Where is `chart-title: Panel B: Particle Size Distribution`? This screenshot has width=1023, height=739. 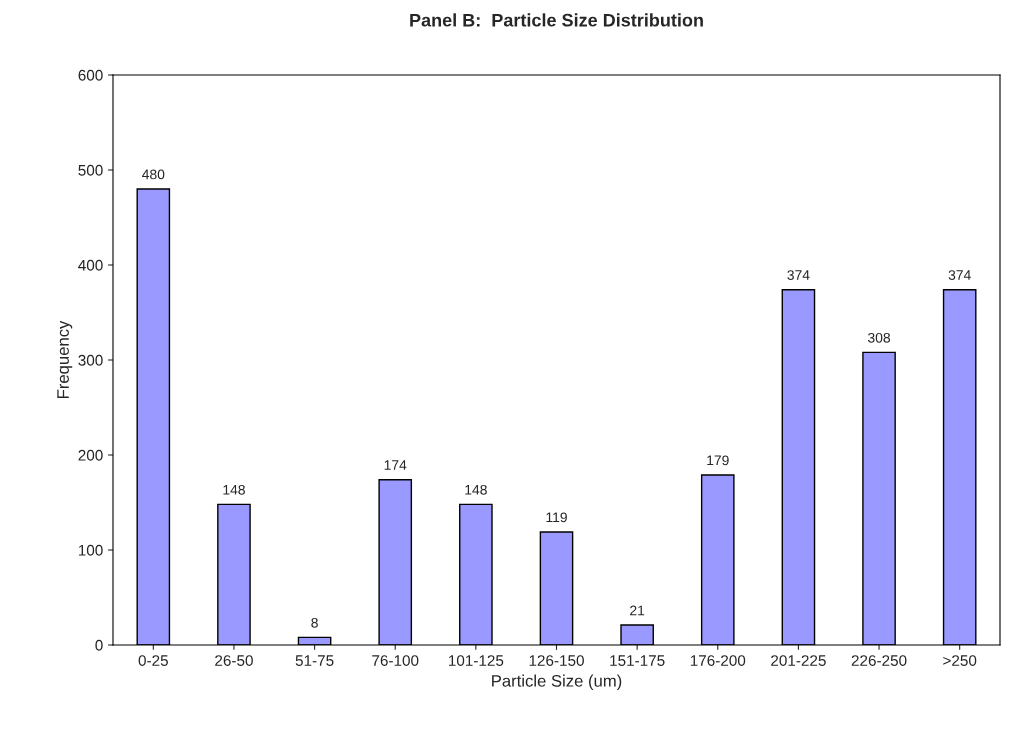 chart-title: Panel B: Particle Size Distribution is located at coordinates (556, 20).